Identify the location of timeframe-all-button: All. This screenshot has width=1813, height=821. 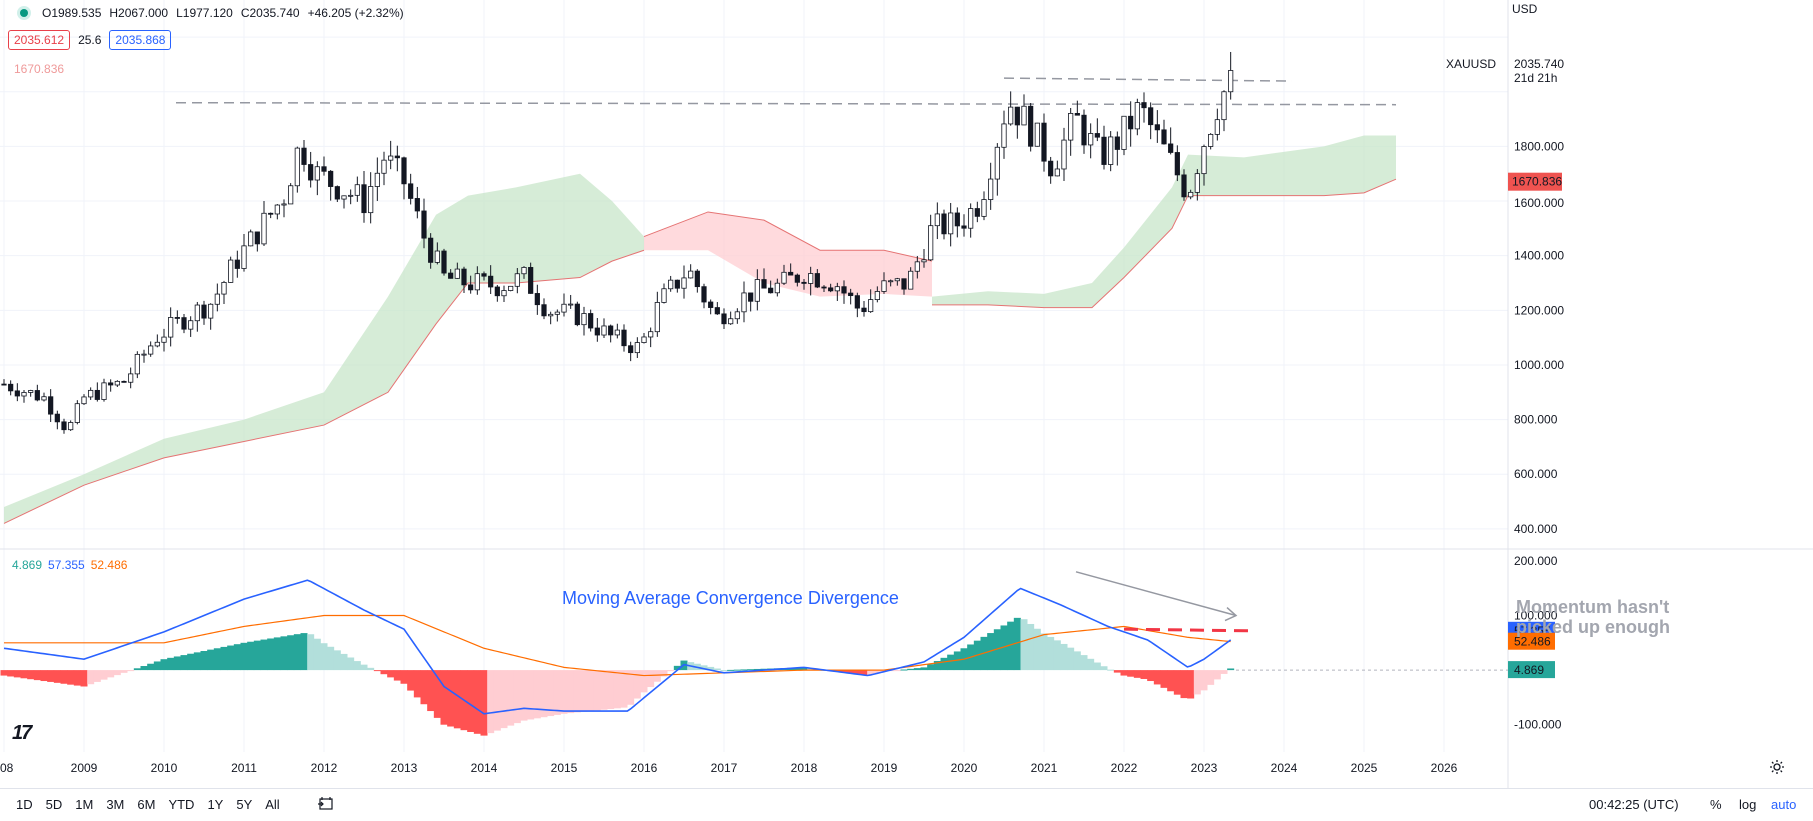
(272, 804).